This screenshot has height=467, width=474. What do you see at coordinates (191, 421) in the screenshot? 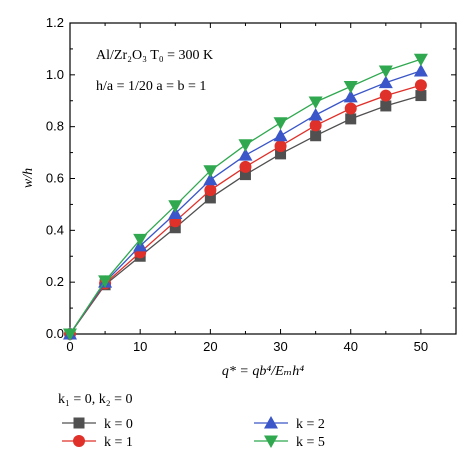
I see `legend: k₁ = 0, k₂ = 0 k = 0 k = 1 k = 2 k = 5` at bounding box center [191, 421].